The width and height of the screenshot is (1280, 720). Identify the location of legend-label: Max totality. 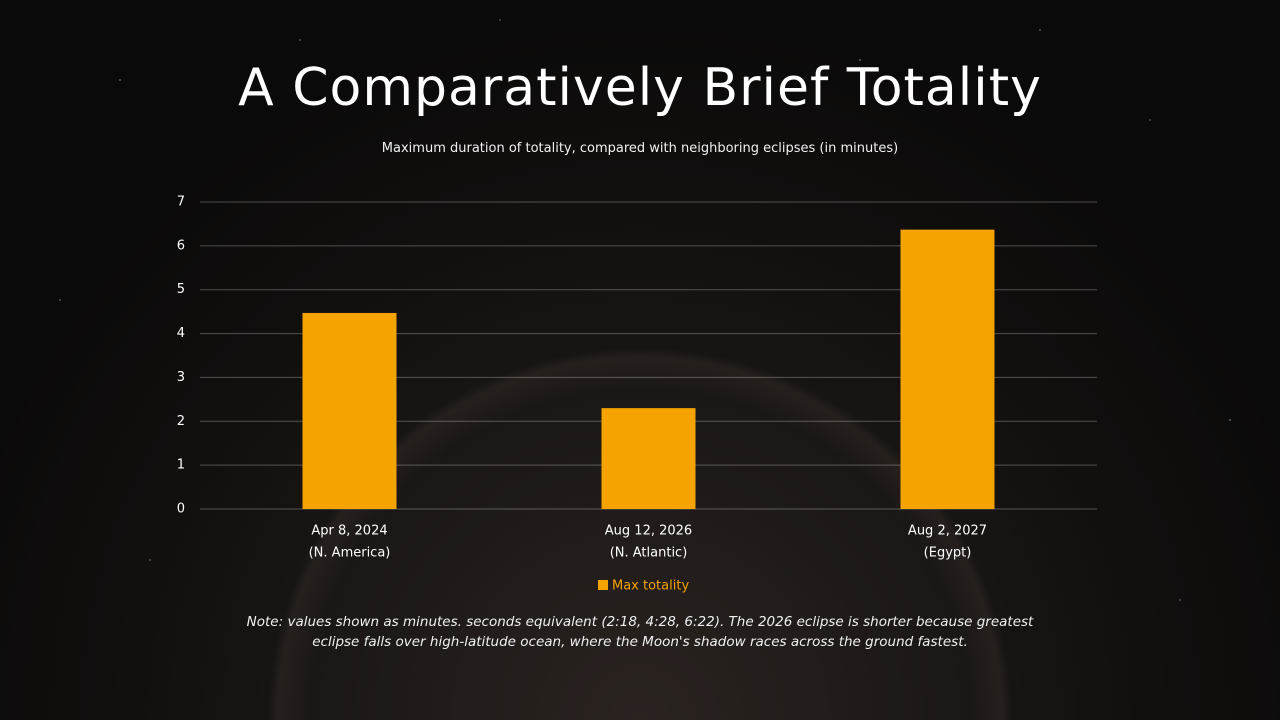
(650, 586).